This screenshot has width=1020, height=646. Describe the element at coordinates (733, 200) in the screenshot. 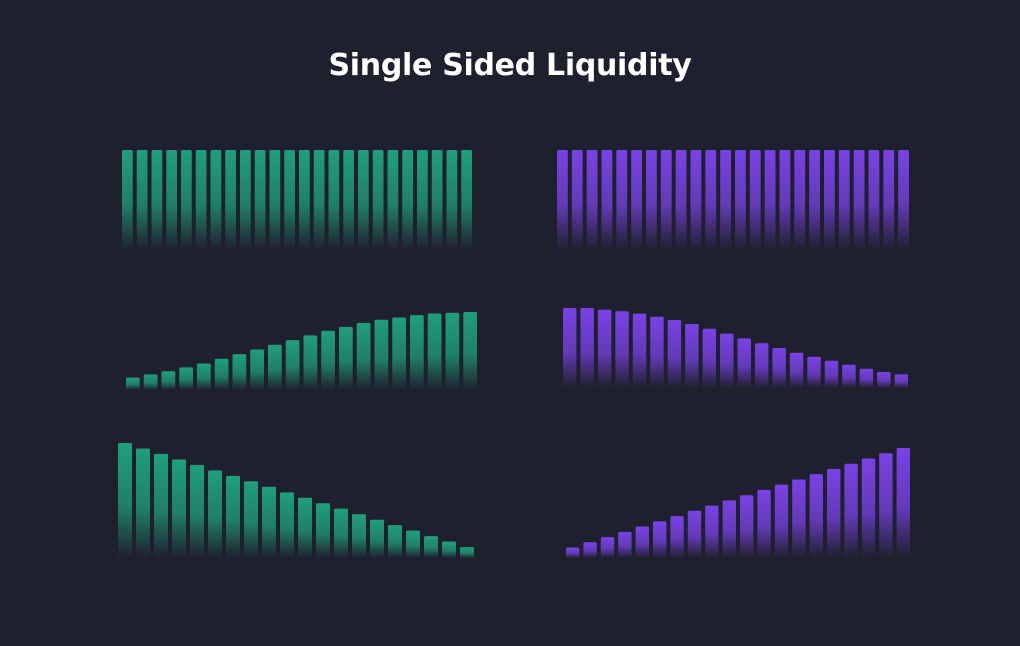

I see `chart-2-purple` at that location.